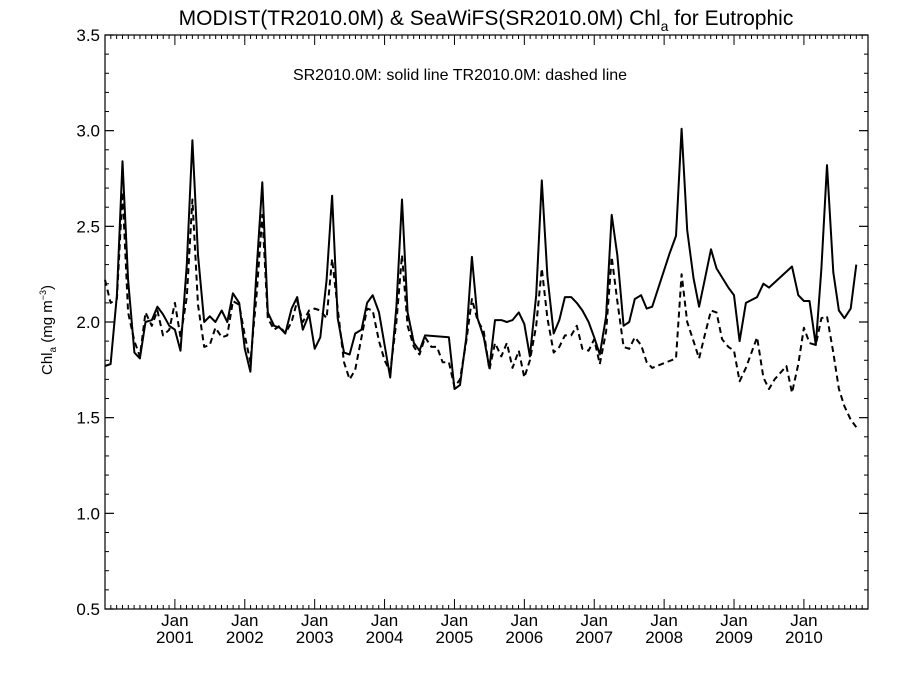  What do you see at coordinates (730, 18) in the screenshot?
I see `chart-title-tail: for Eutrophic` at bounding box center [730, 18].